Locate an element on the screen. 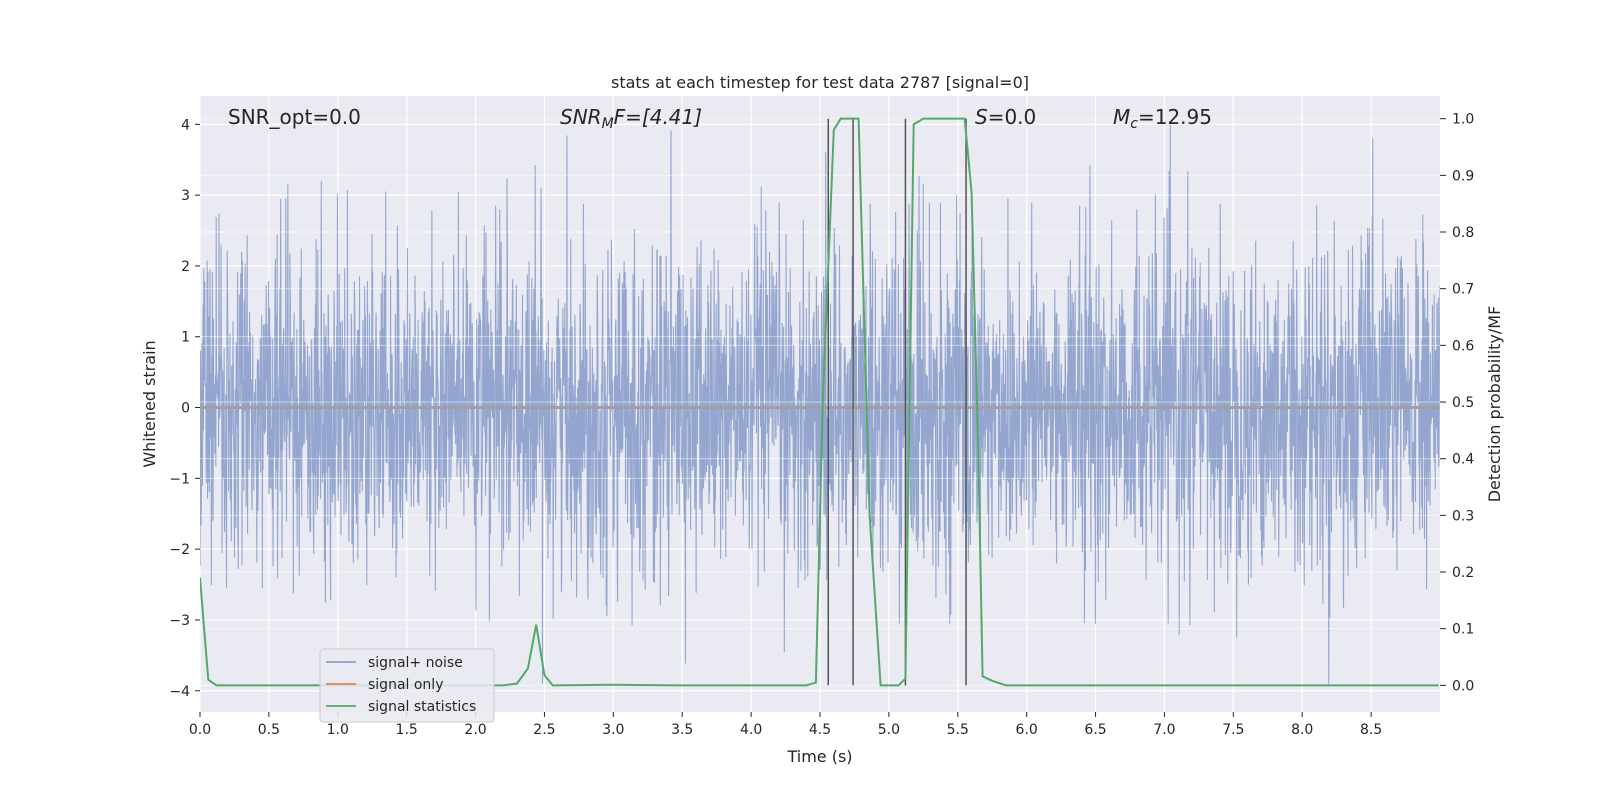 The height and width of the screenshot is (800, 1600). snr-mf-base: SNR is located at coordinates (581, 117).